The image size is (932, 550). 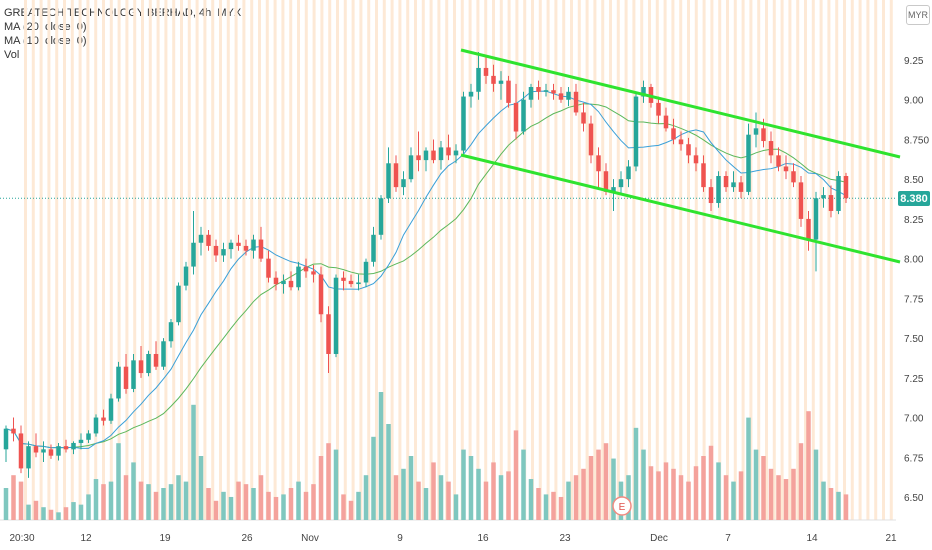 I want to click on last-price-tag: 8.380, so click(x=914, y=198).